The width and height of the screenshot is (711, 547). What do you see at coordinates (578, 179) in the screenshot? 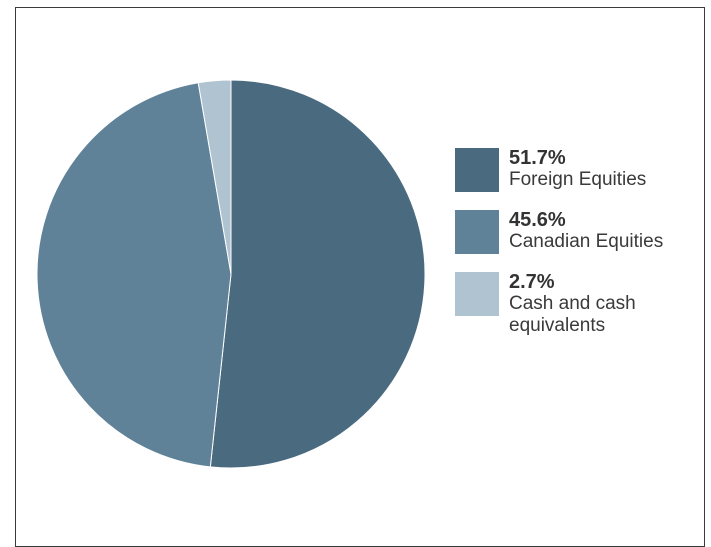
I see `legend-label-foreign-equities: Foreign Equities` at bounding box center [578, 179].